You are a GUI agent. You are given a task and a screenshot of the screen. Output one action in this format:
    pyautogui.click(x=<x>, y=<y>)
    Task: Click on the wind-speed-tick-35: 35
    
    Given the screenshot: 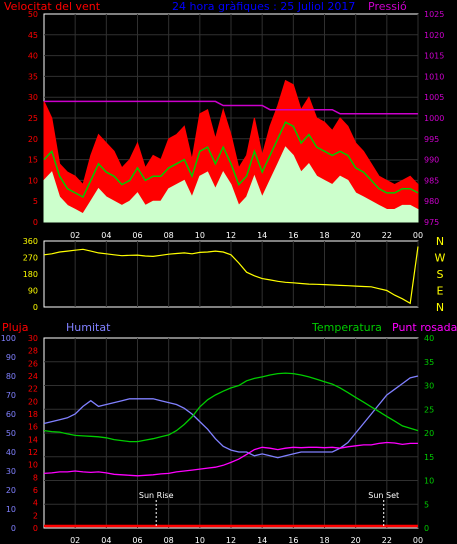 What is the action you would take?
    pyautogui.click(x=33, y=76)
    